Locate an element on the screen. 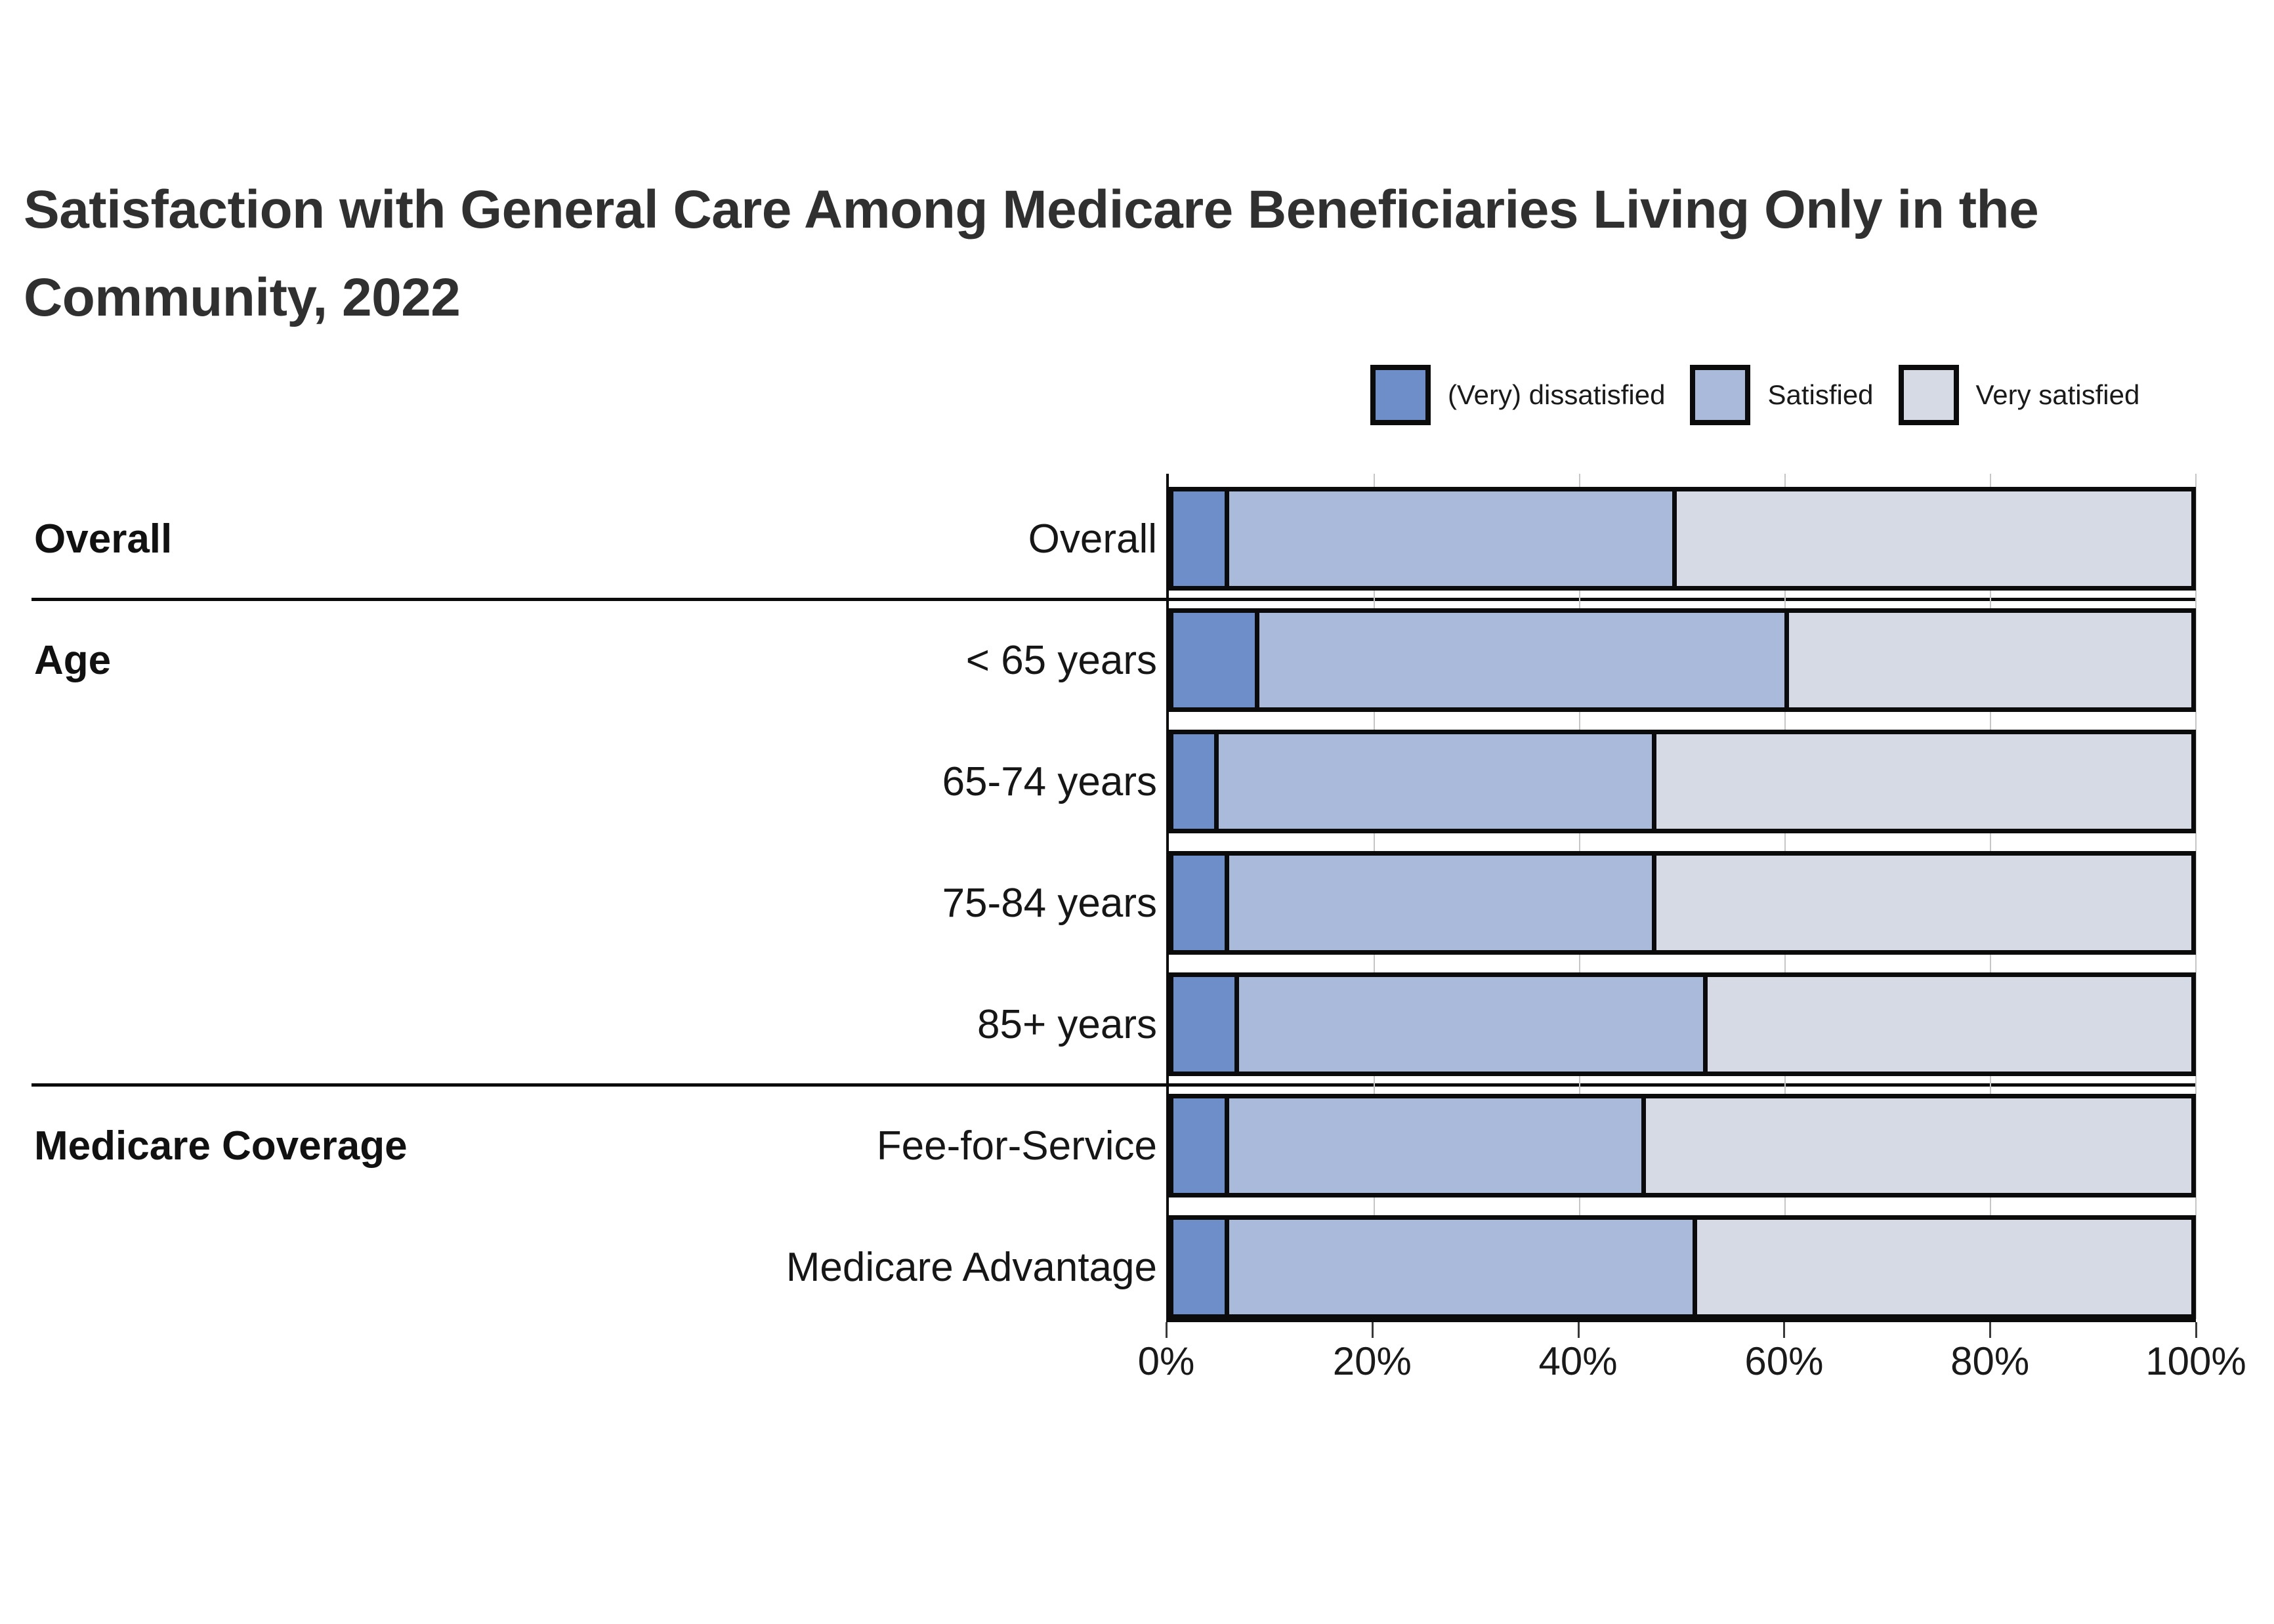  row-label-85-years: 85+ years is located at coordinates (1067, 1024).